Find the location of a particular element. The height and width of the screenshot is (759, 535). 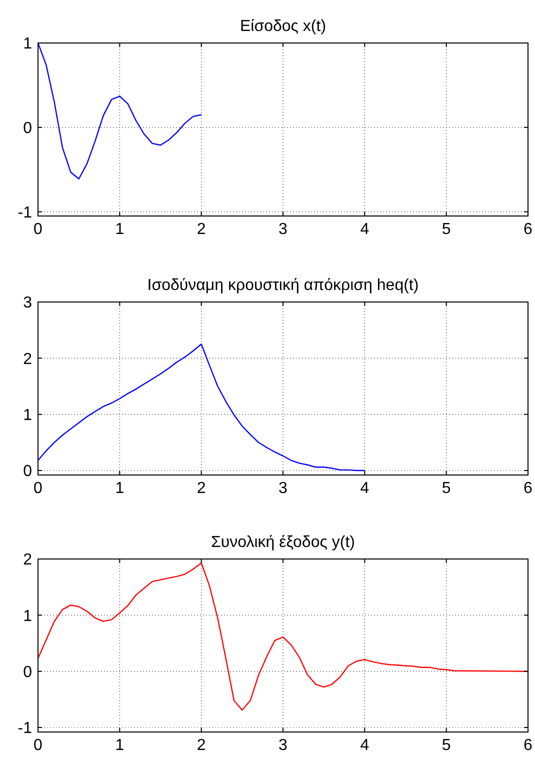

chart-title: Ισοδύναμη κρουστική απόκριση heq(t) is located at coordinates (283, 285).